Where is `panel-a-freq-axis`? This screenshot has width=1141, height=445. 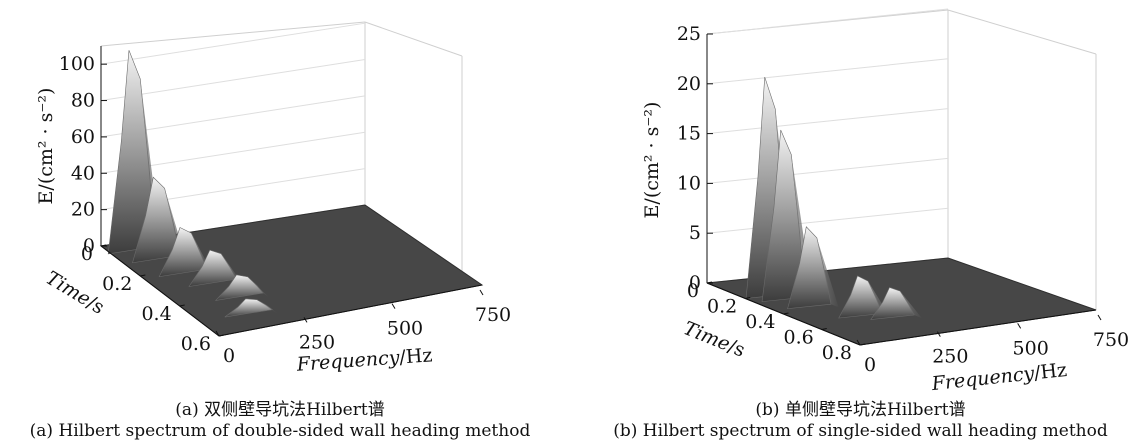 panel-a-freq-axis is located at coordinates (350, 310).